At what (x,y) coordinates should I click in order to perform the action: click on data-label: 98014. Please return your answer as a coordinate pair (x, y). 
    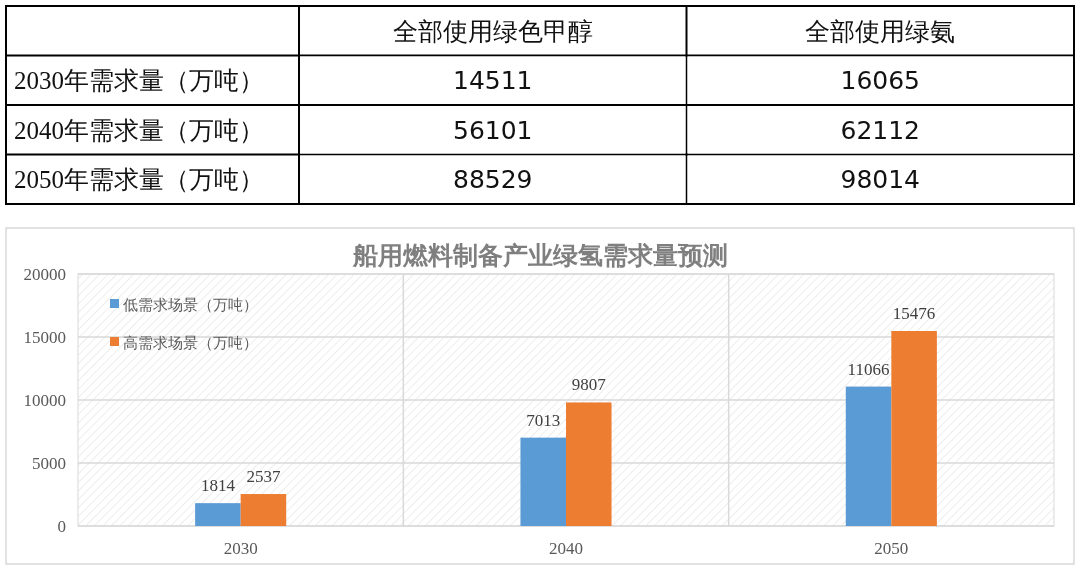
    Looking at the image, I should click on (880, 180).